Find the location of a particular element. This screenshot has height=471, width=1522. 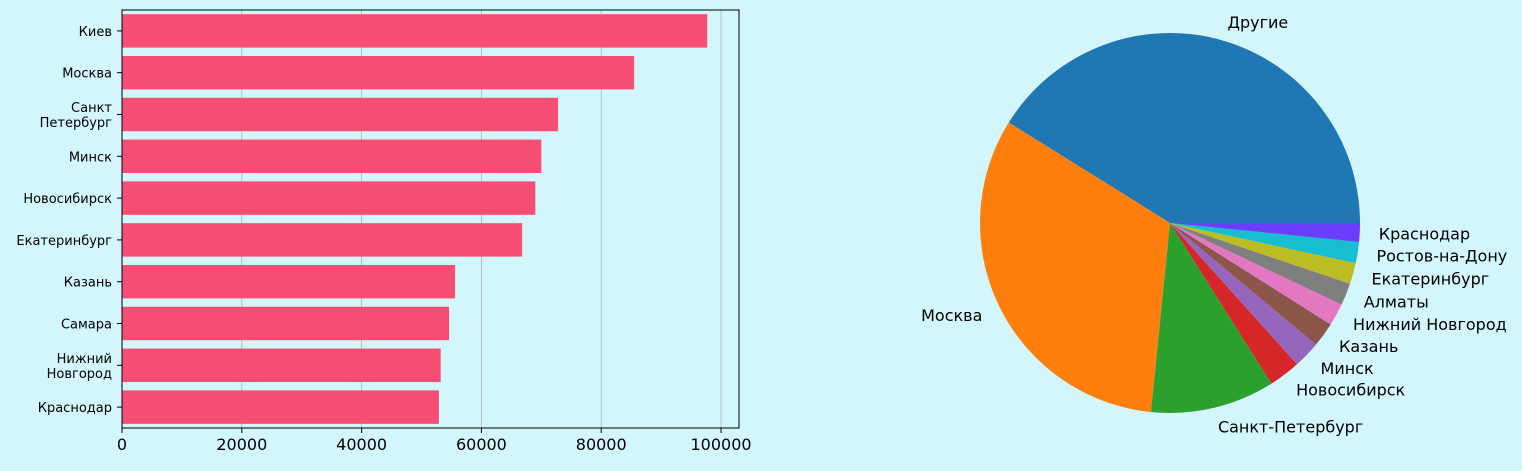

y-tick-label: Екатеринбург is located at coordinates (64, 241).